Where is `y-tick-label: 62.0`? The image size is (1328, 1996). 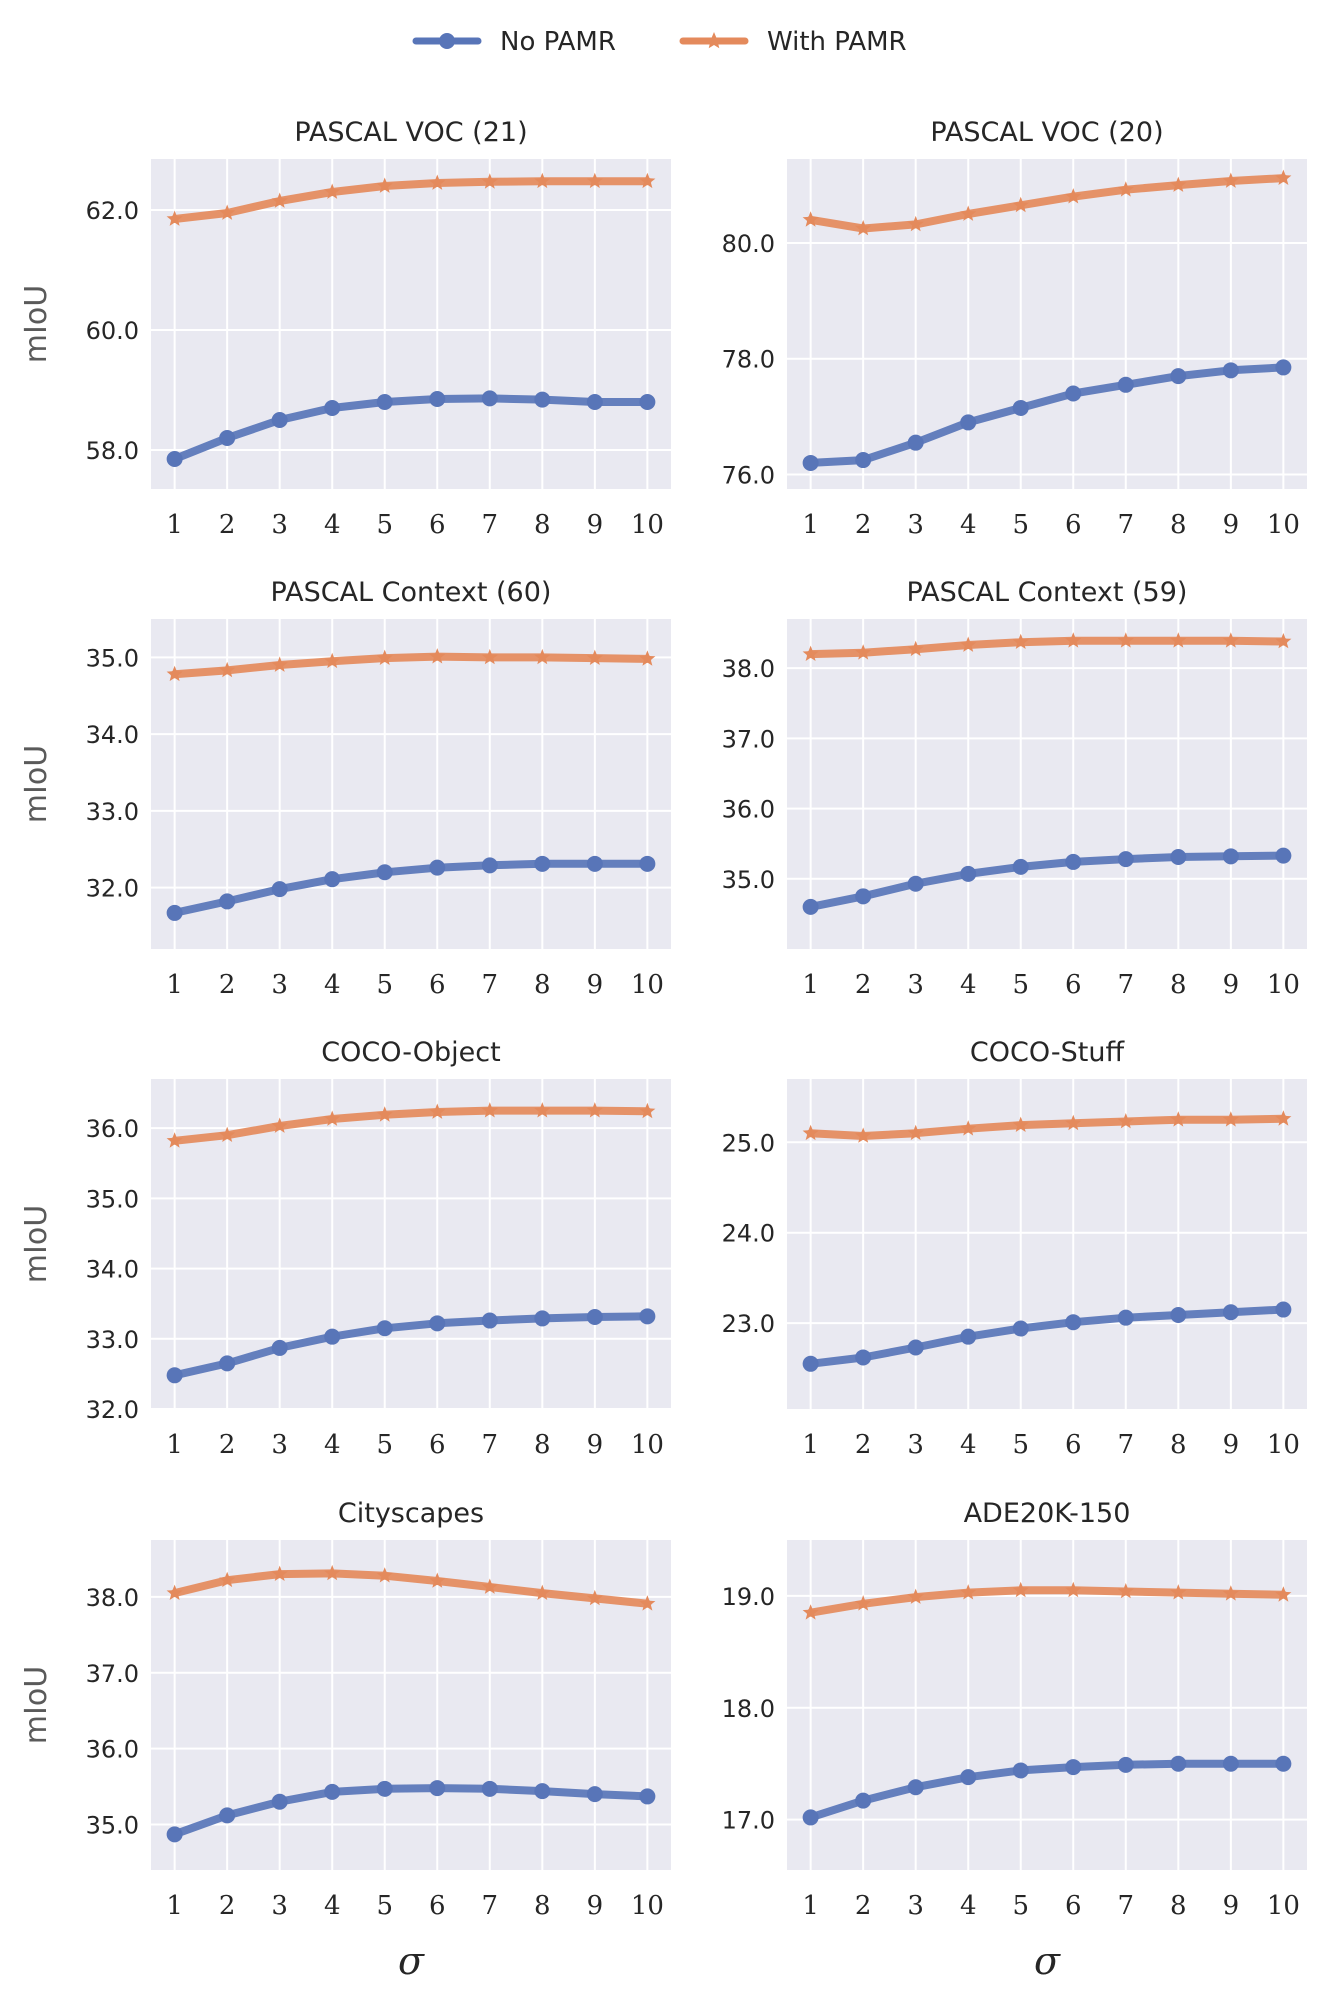 y-tick-label: 62.0 is located at coordinates (112, 211).